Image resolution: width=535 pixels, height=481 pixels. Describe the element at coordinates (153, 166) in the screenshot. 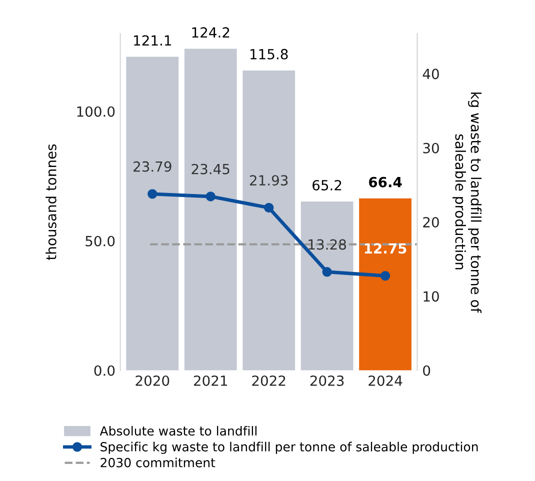

I see `data-label: 23.79` at that location.